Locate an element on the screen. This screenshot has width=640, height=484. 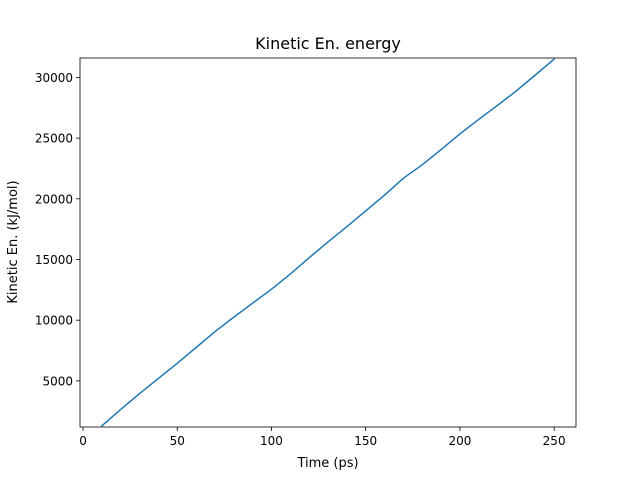
y-tick-label: 5000 is located at coordinates (57, 381).